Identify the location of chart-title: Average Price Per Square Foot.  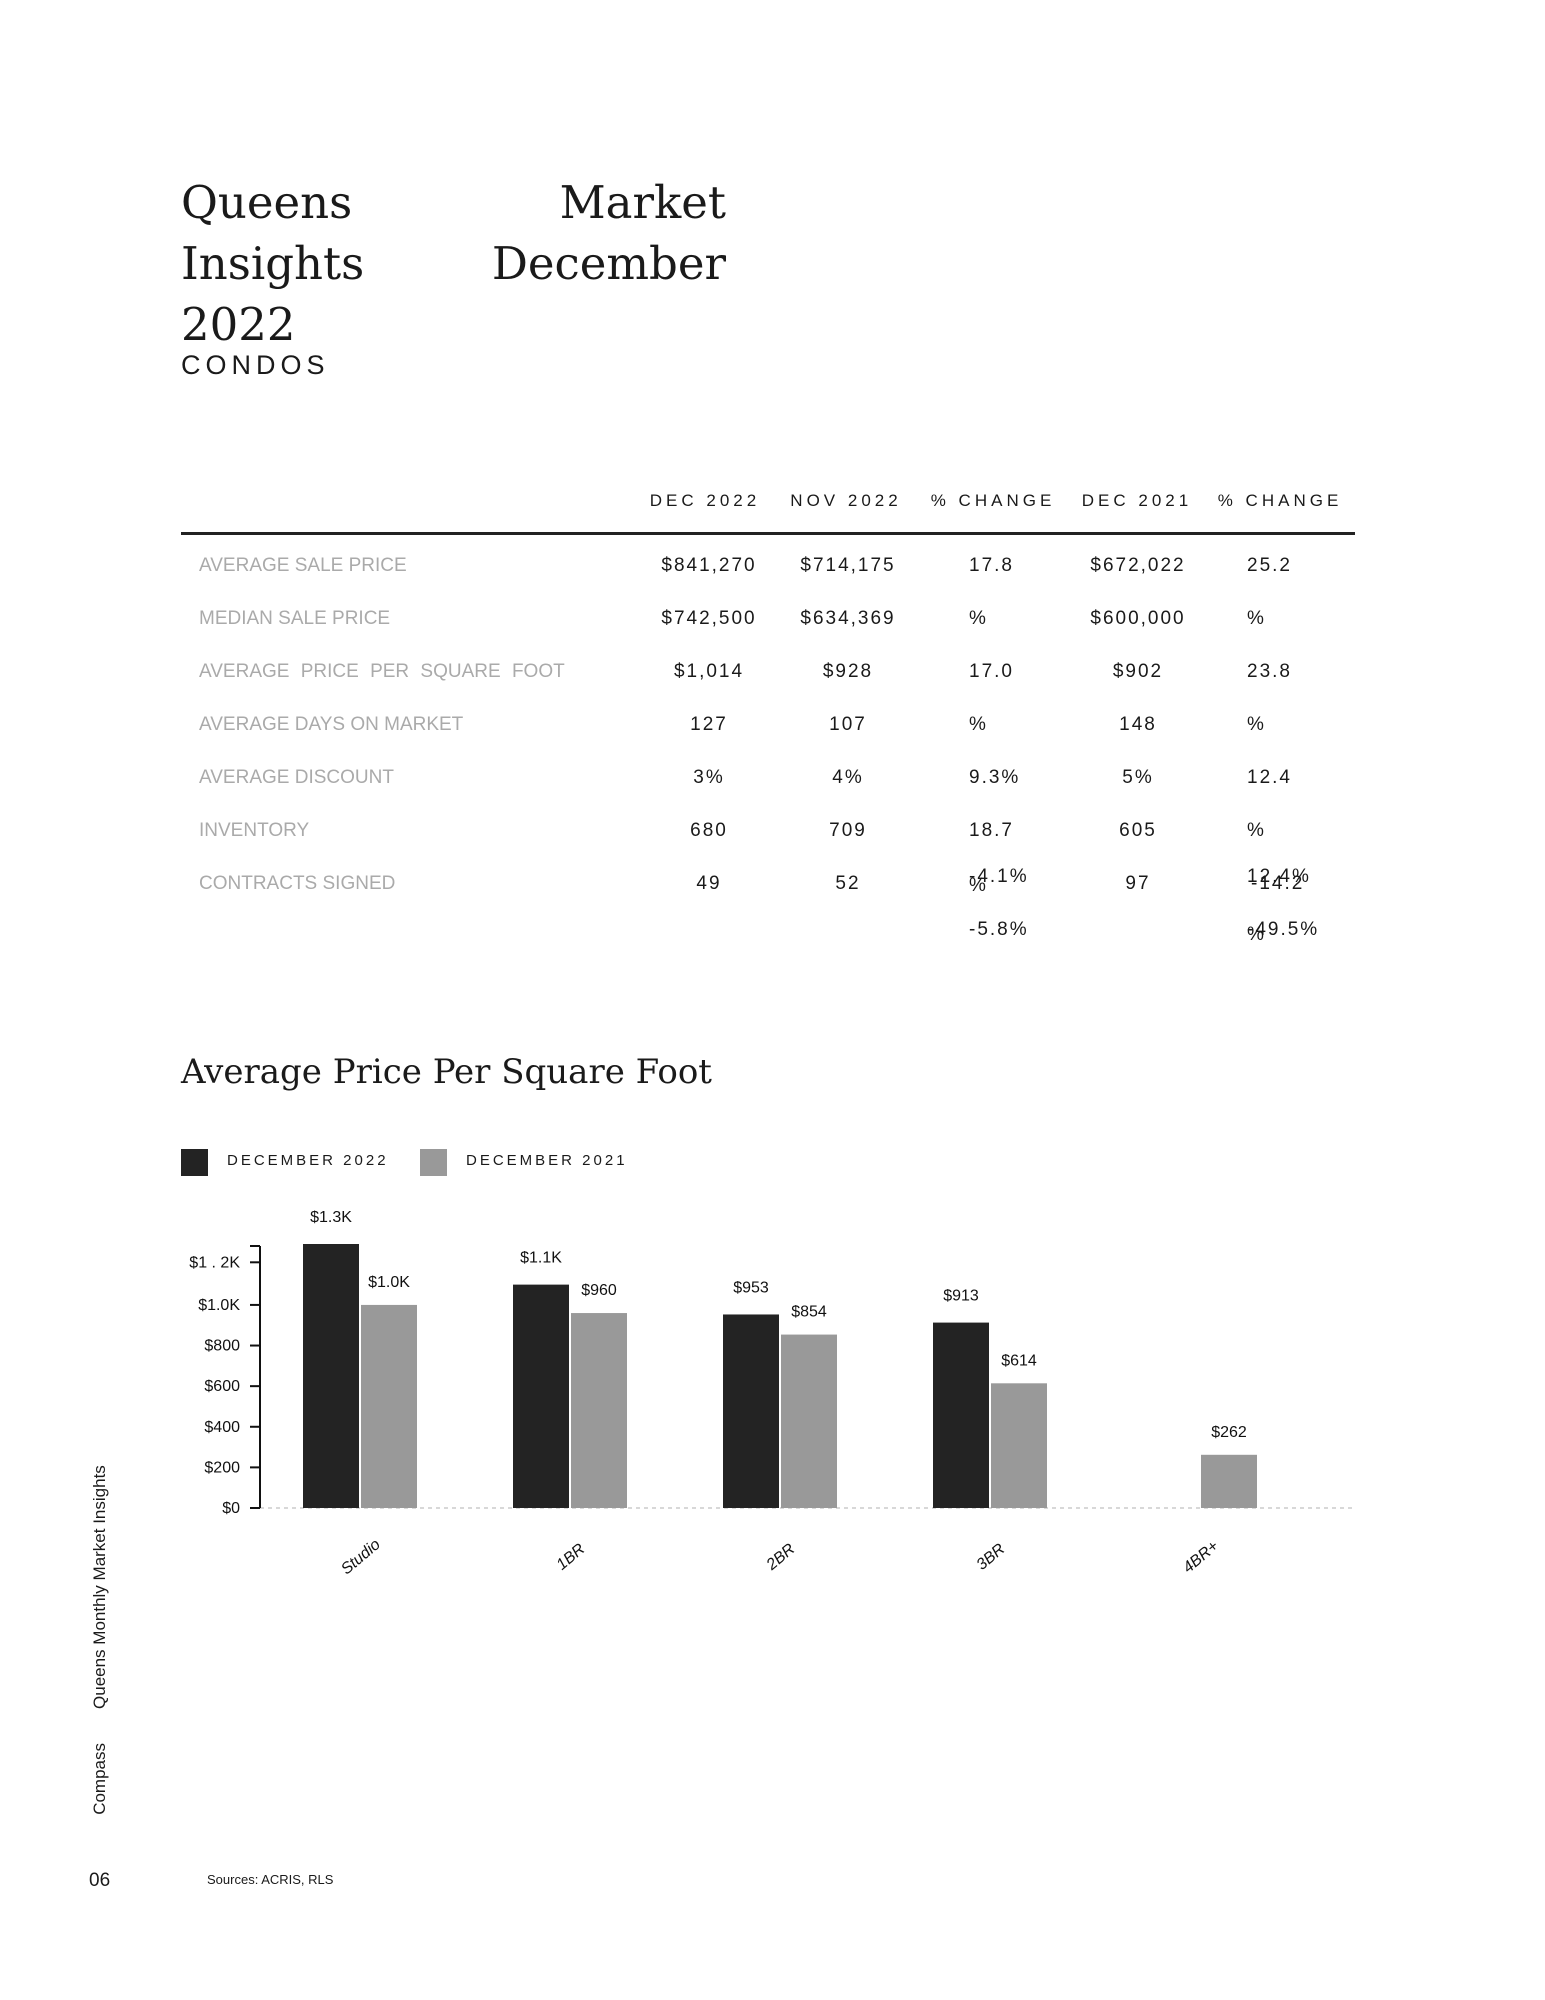
(446, 1072).